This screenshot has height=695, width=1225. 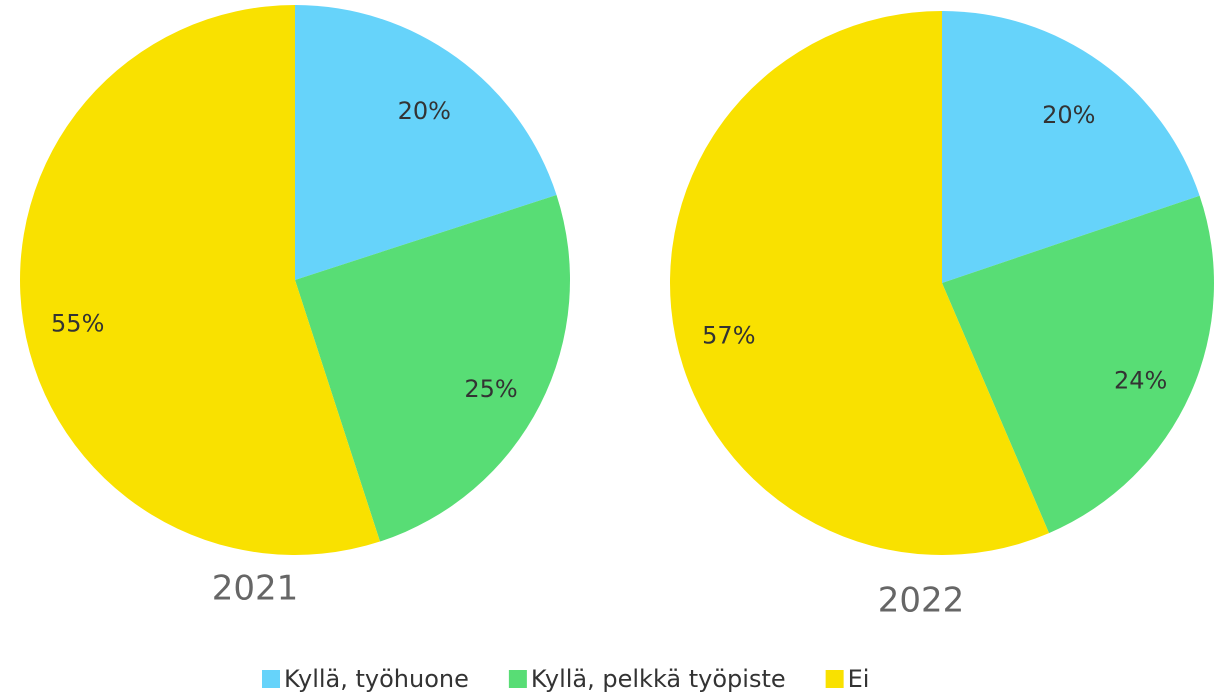 What do you see at coordinates (921, 601) in the screenshot?
I see `chart-title: 2022` at bounding box center [921, 601].